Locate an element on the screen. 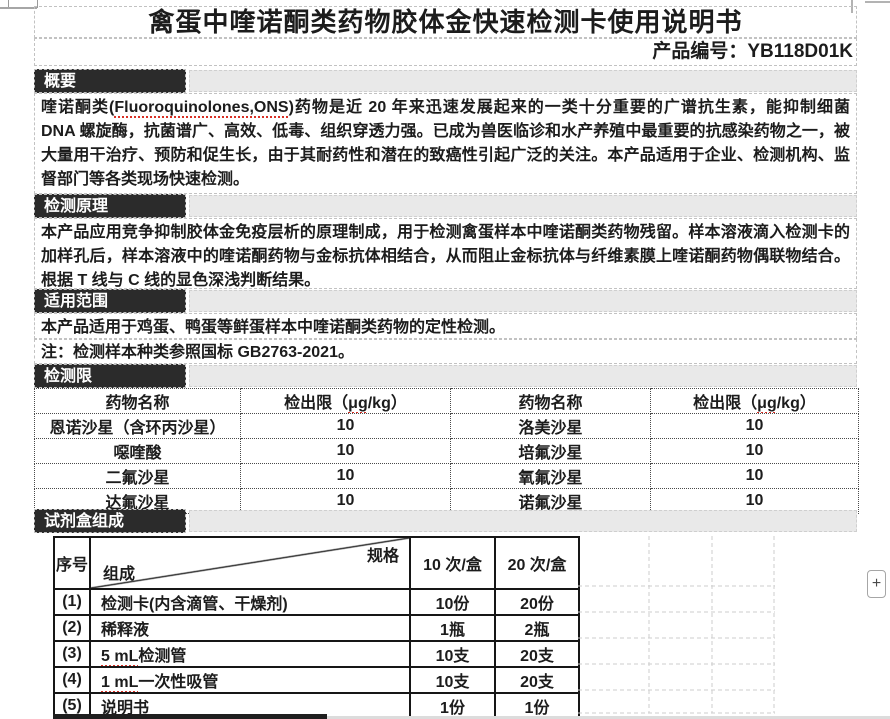 This screenshot has height=719, width=890. component-name-cell: 检测卡(内含滴管、干燥剂) is located at coordinates (250, 602).